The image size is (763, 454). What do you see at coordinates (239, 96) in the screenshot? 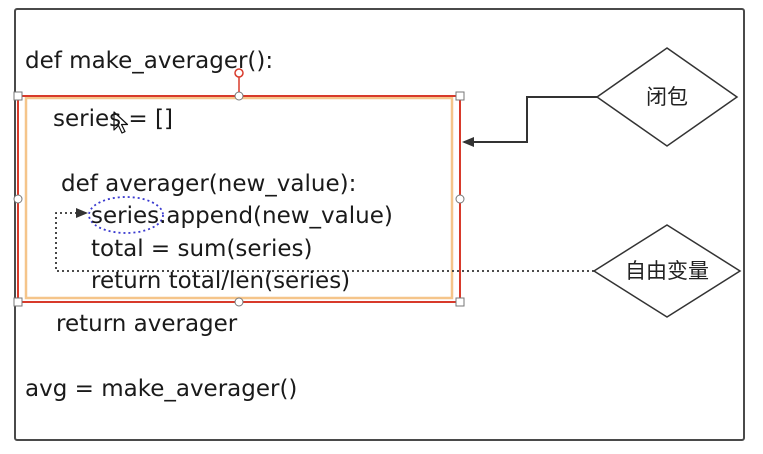
I see `handle-top-middle` at bounding box center [239, 96].